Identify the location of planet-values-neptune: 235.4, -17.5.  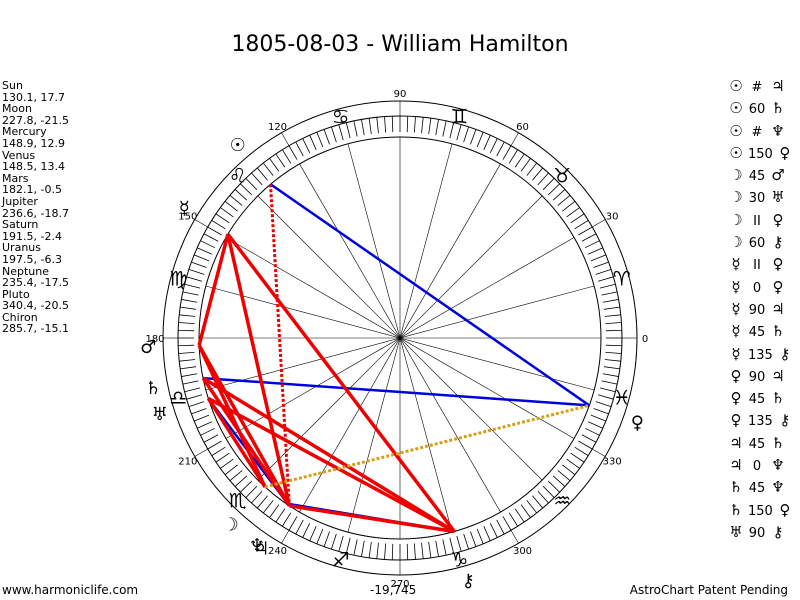
(35, 283).